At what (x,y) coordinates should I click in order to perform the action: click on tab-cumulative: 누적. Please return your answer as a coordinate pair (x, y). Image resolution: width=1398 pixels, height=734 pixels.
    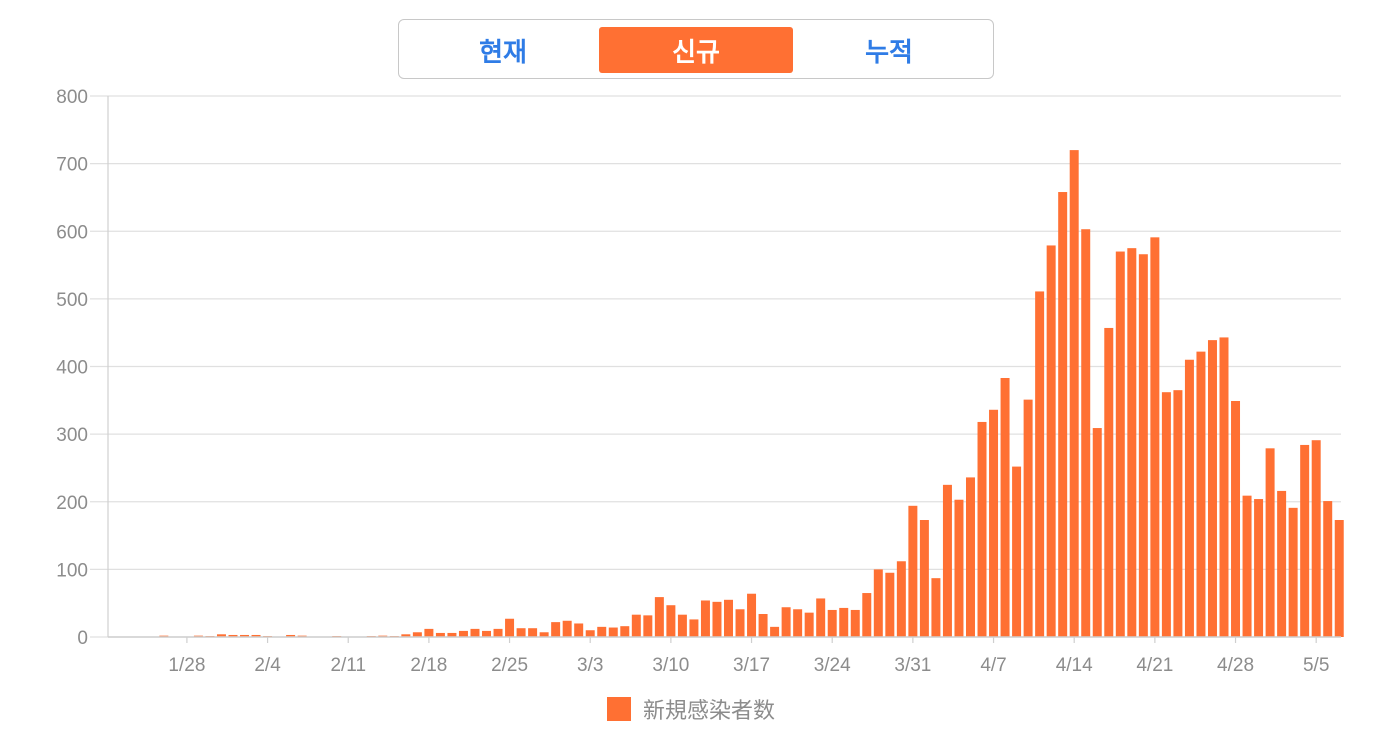
    Looking at the image, I should click on (889, 52).